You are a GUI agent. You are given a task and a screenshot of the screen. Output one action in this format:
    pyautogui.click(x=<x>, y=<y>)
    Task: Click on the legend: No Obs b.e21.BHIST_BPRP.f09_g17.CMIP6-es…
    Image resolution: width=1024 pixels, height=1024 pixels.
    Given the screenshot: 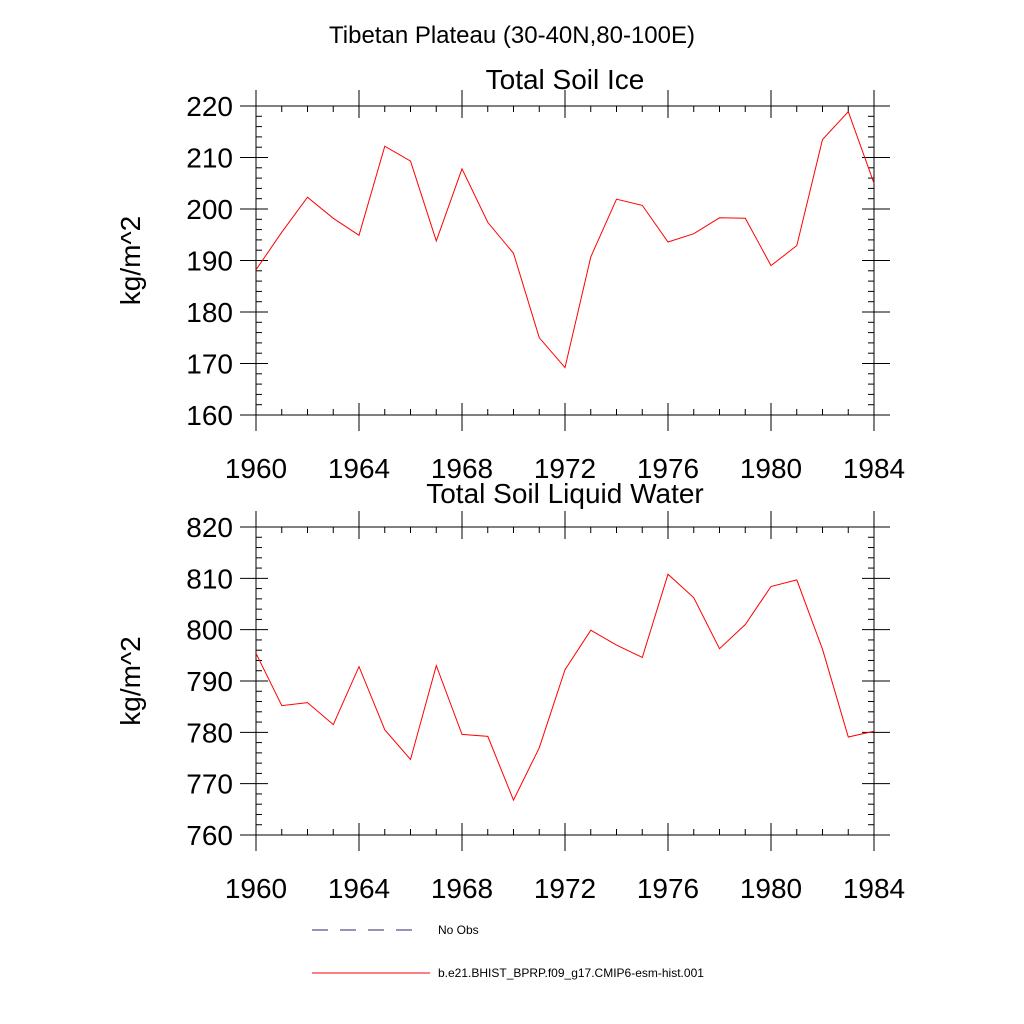 What is the action you would take?
    pyautogui.click(x=508, y=951)
    